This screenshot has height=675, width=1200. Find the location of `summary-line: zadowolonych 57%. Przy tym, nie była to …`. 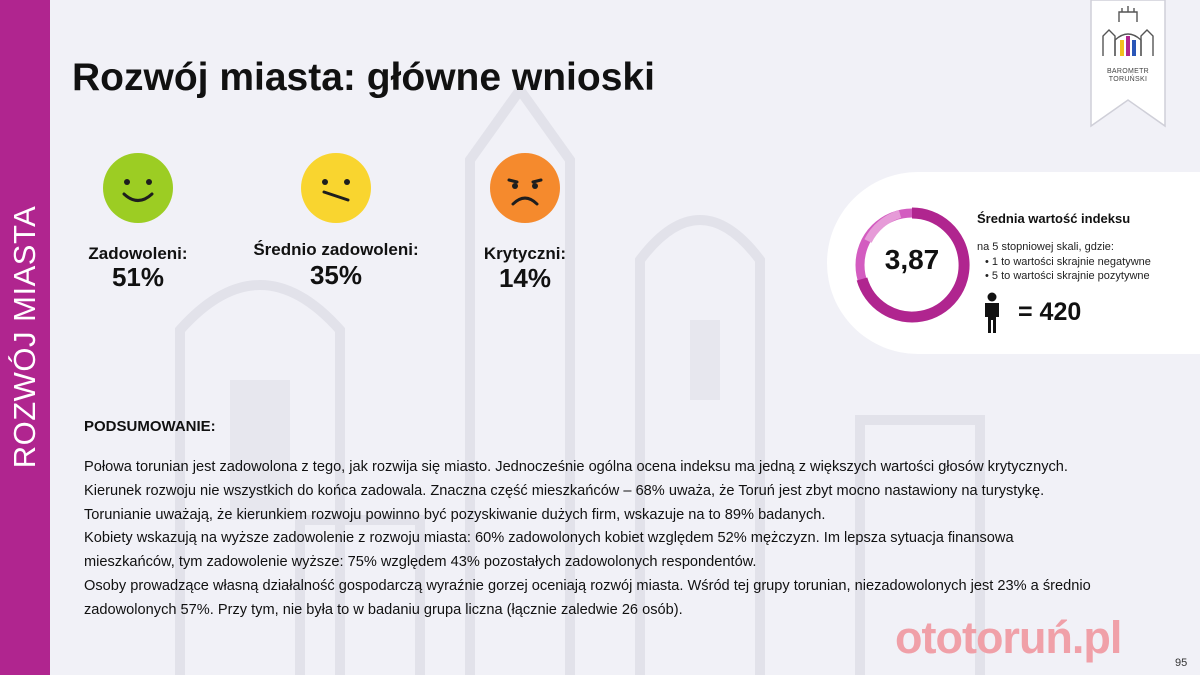

summary-line: zadowolonych 57%. Przy tym, nie była to … is located at coordinates (383, 609).